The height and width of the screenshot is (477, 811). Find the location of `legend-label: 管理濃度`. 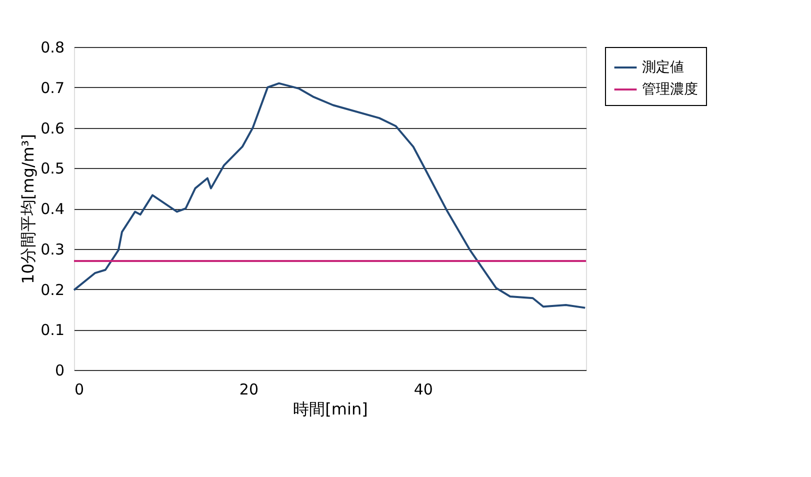

legend-label: 管理濃度 is located at coordinates (670, 90).